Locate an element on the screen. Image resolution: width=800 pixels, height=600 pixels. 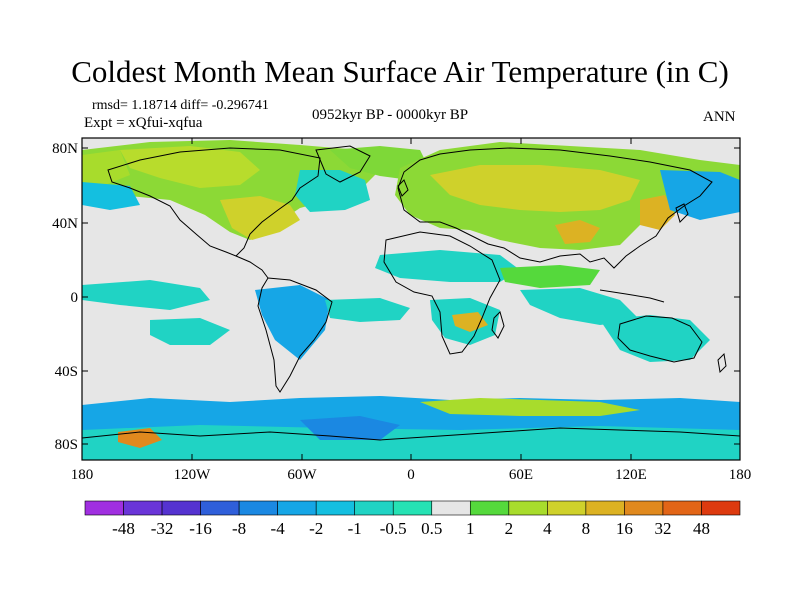
coastline-central-america is located at coordinates (252, 267).